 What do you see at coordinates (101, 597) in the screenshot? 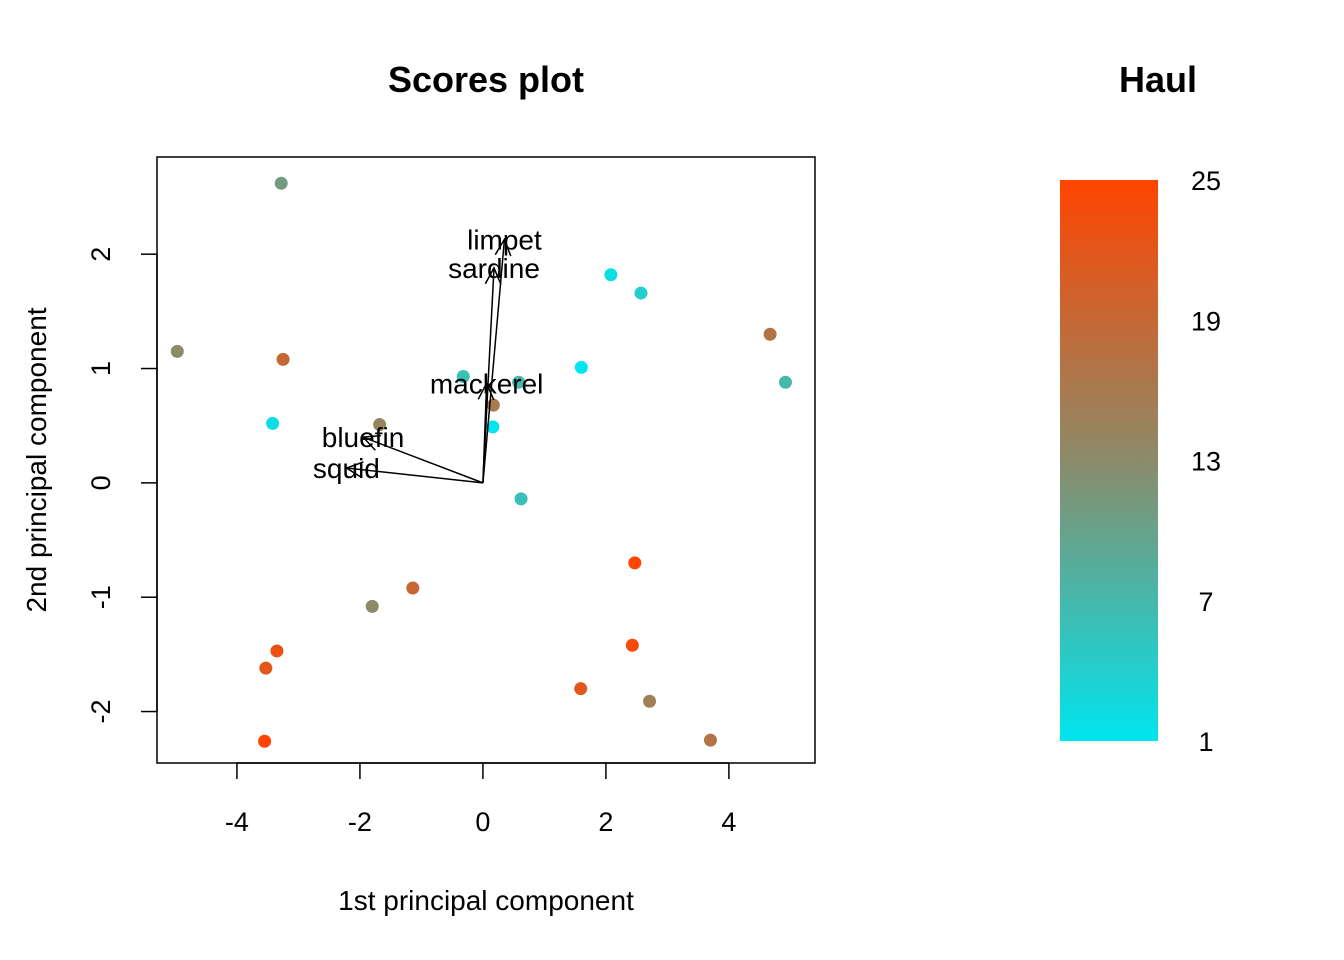
I see `y-tick-label: -1` at bounding box center [101, 597].